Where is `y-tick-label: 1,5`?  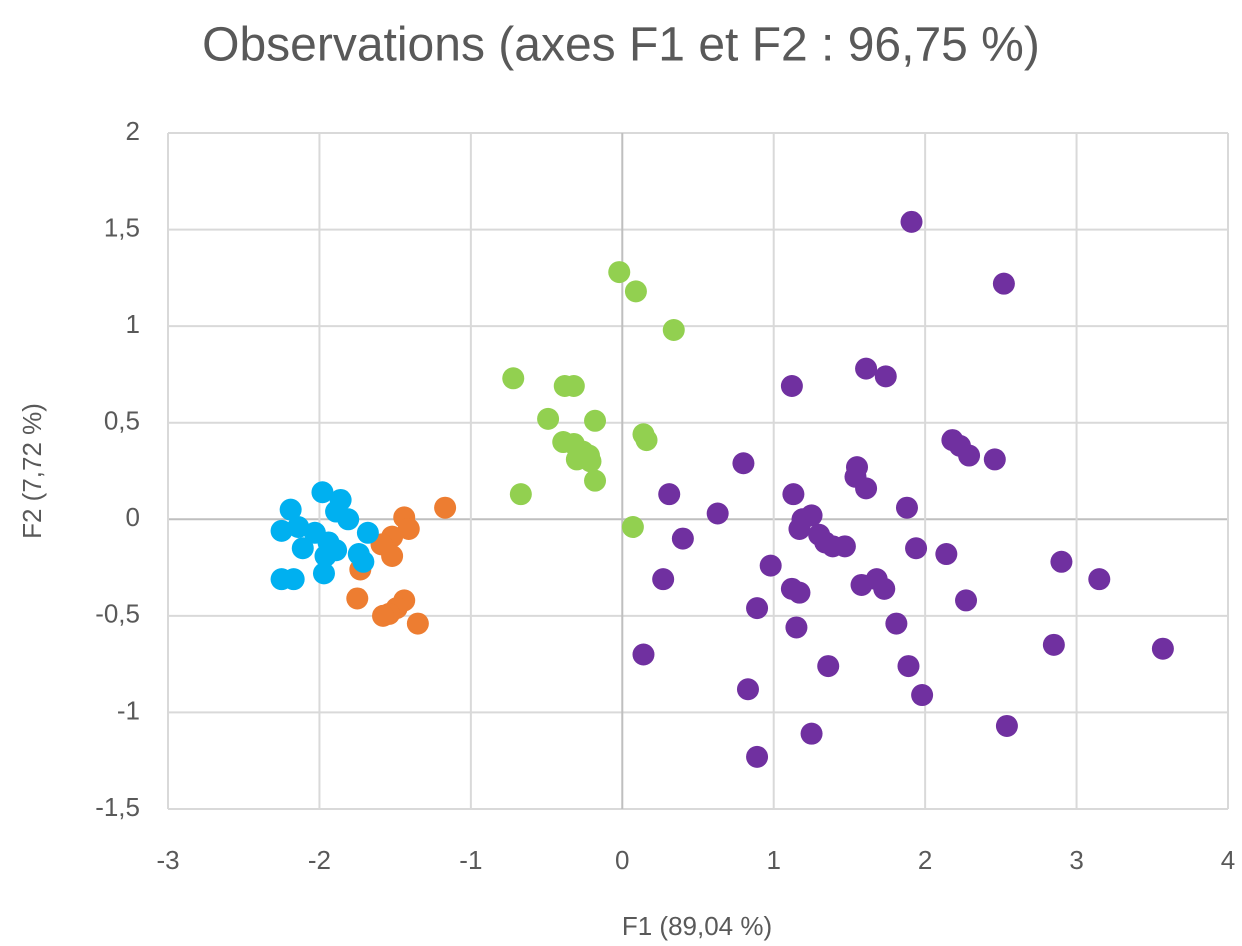
y-tick-label: 1,5 is located at coordinates (122, 227).